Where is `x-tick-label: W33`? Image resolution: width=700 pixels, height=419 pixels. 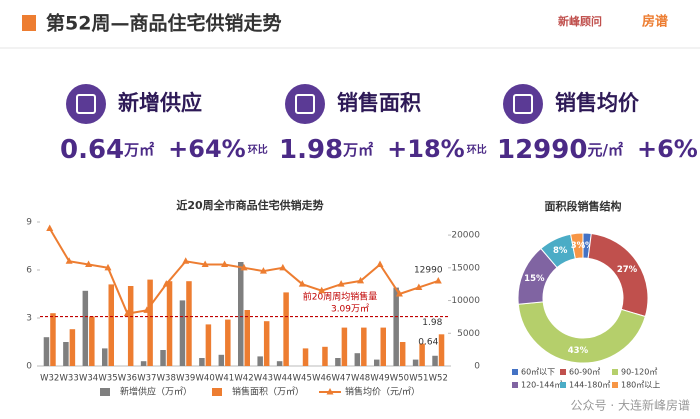 x-tick-label: W33 is located at coordinates (69, 379).